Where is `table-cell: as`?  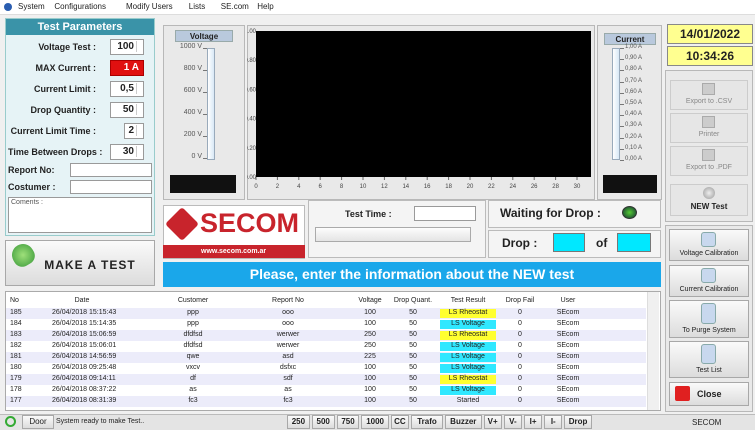
table-cell: as is located at coordinates (193, 389).